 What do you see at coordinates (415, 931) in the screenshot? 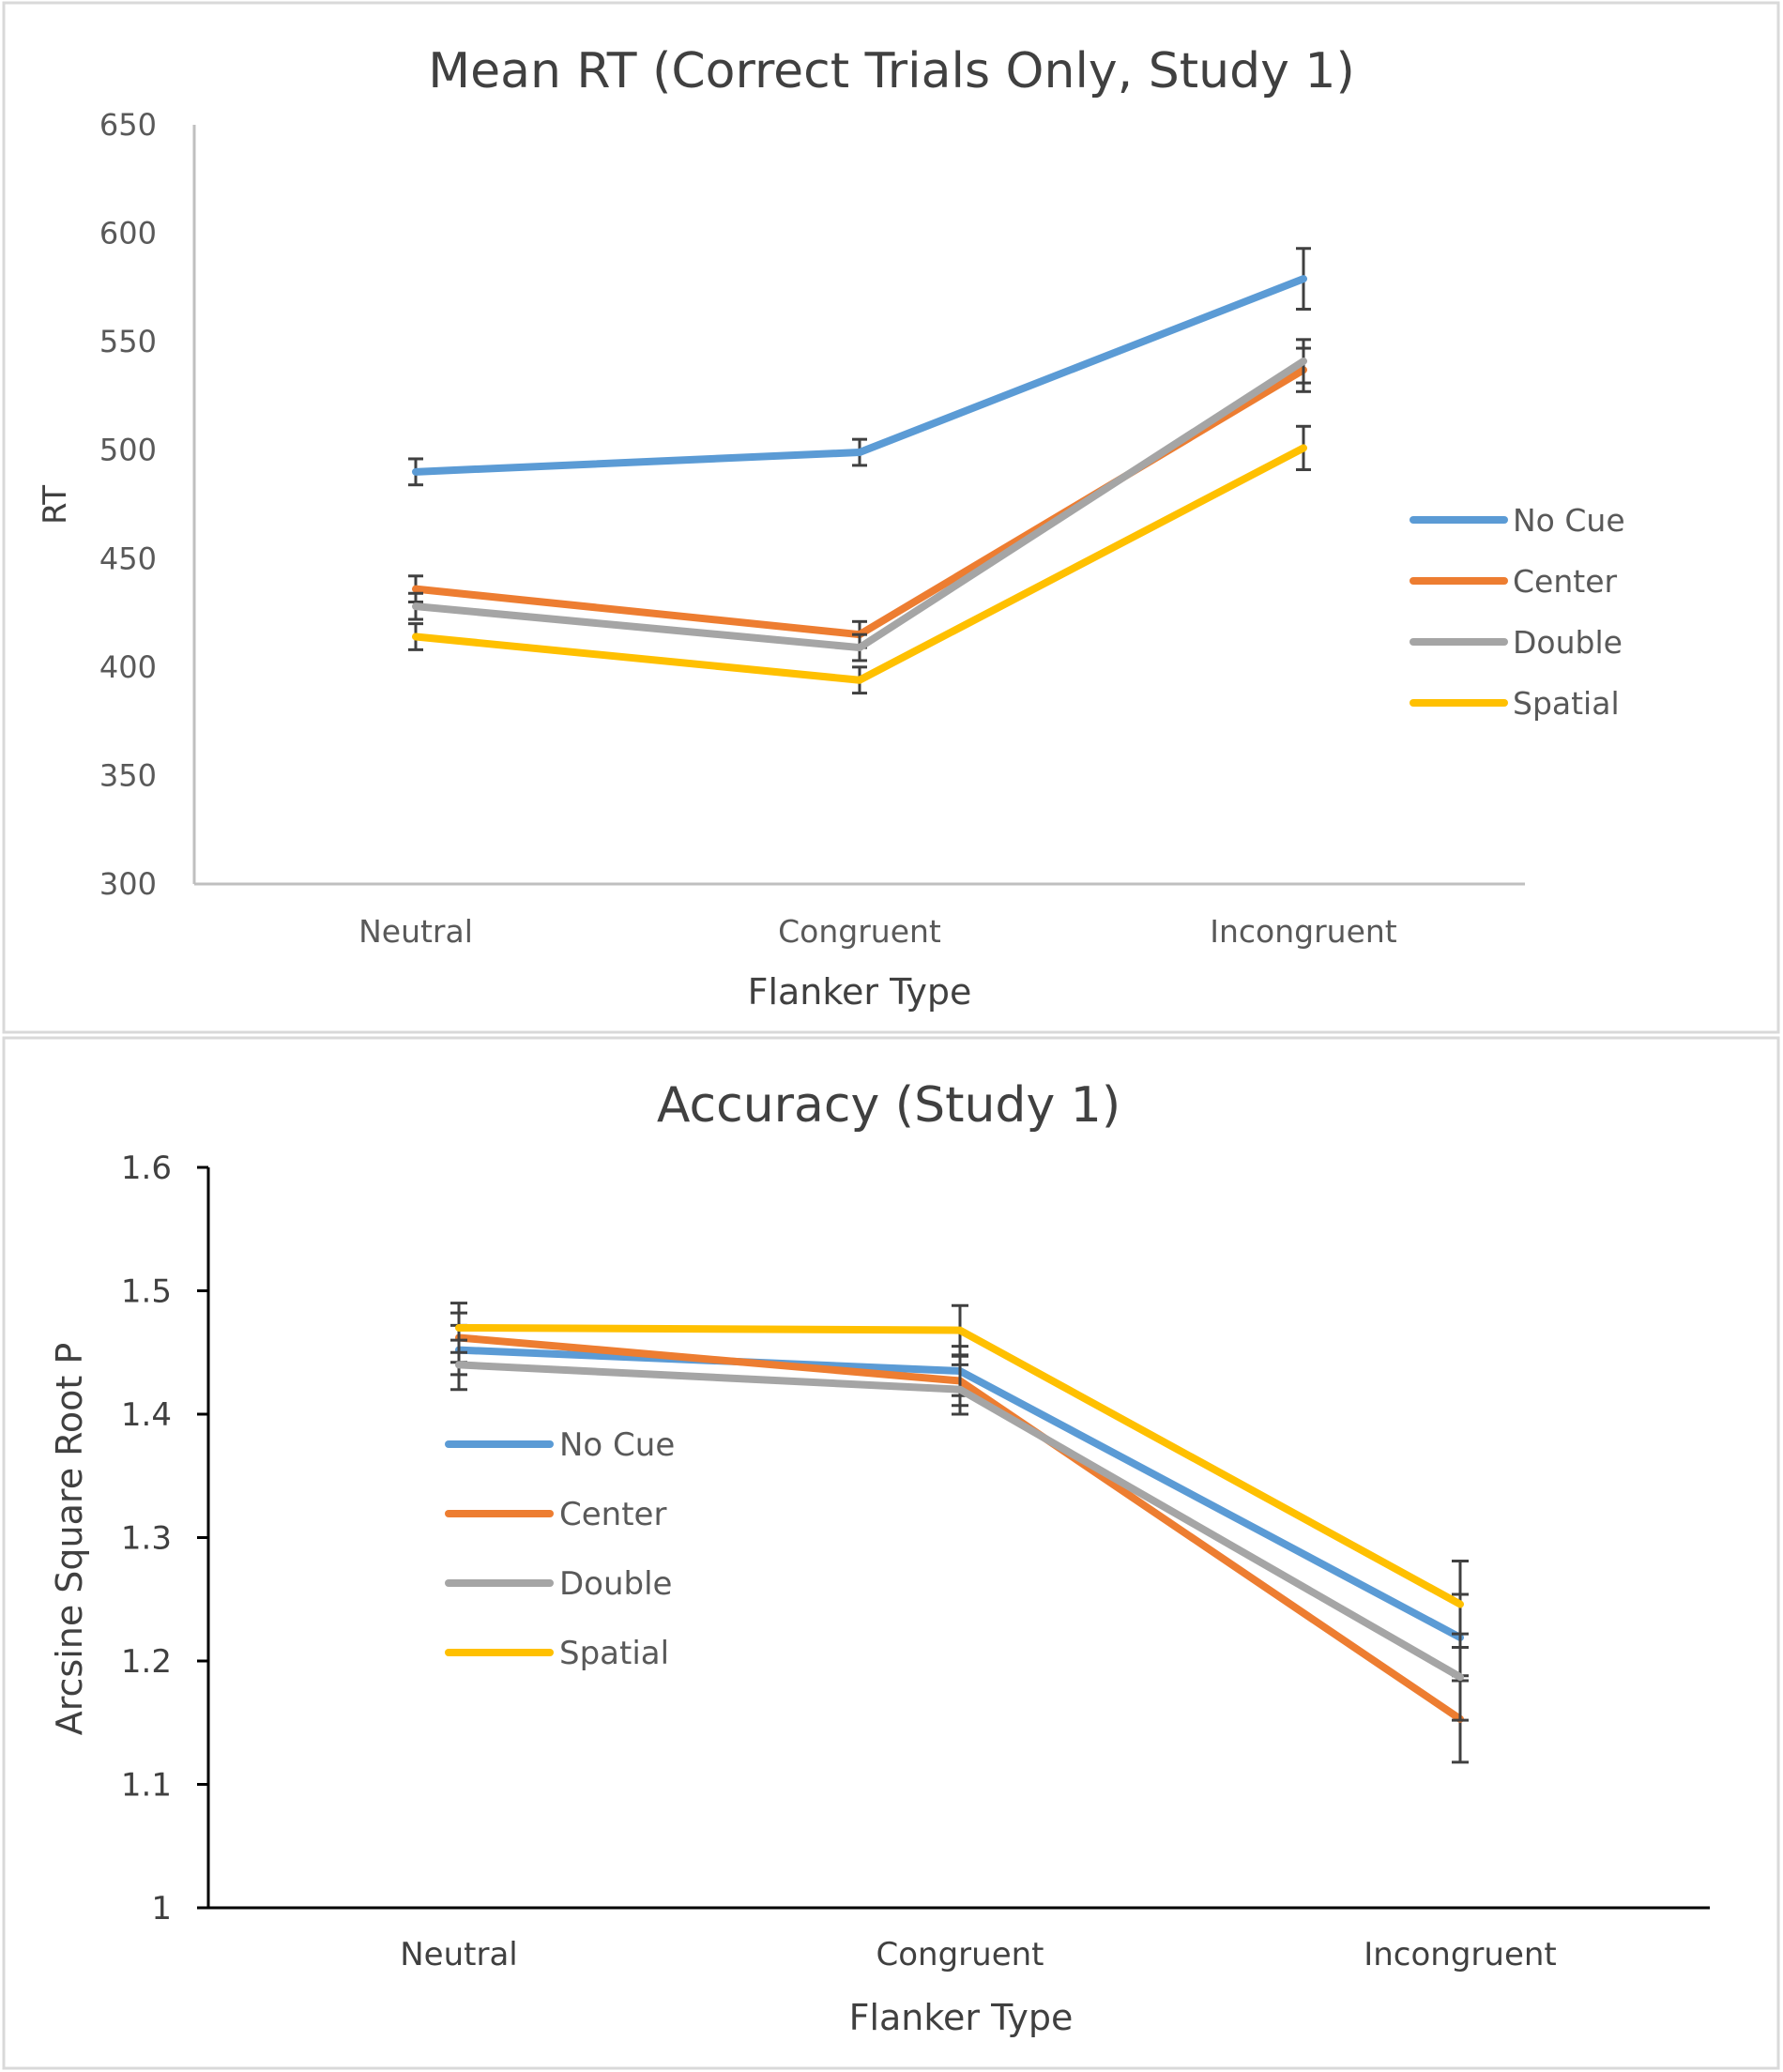
I see `rt-x-tick-label: Neutral` at bounding box center [415, 931].